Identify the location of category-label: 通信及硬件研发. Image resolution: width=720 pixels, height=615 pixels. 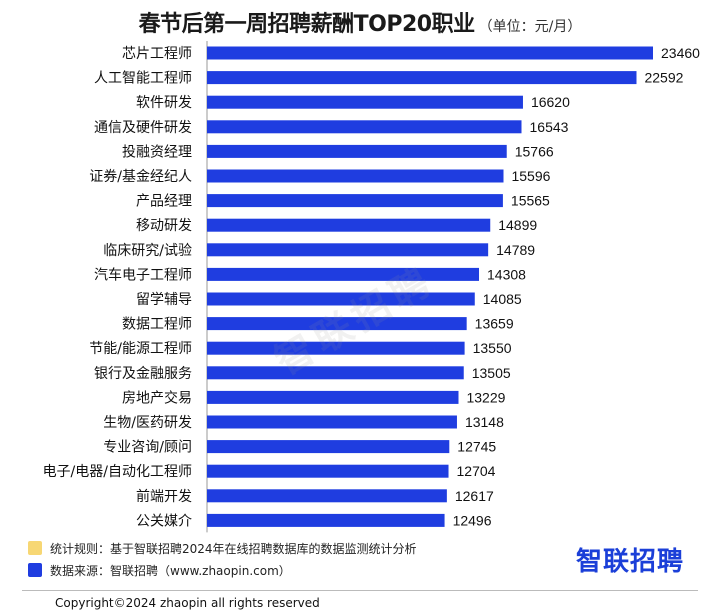
(143, 128).